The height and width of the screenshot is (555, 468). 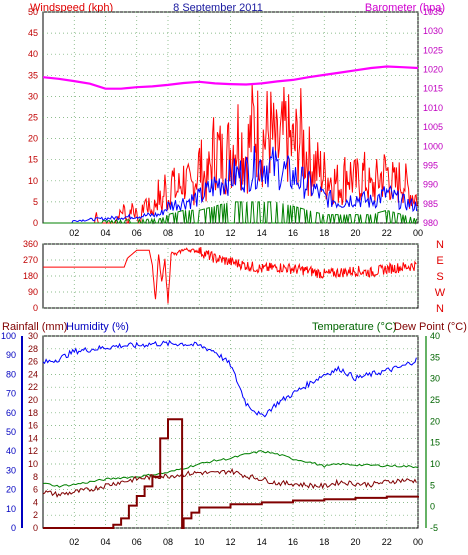 What do you see at coordinates (230, 469) in the screenshot?
I see `temperature-line` at bounding box center [230, 469].